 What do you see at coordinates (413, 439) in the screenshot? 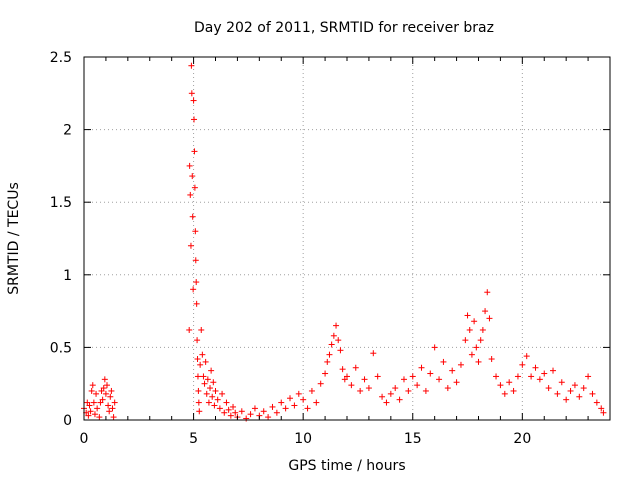
I see `x-tick-label: 15` at bounding box center [413, 439].